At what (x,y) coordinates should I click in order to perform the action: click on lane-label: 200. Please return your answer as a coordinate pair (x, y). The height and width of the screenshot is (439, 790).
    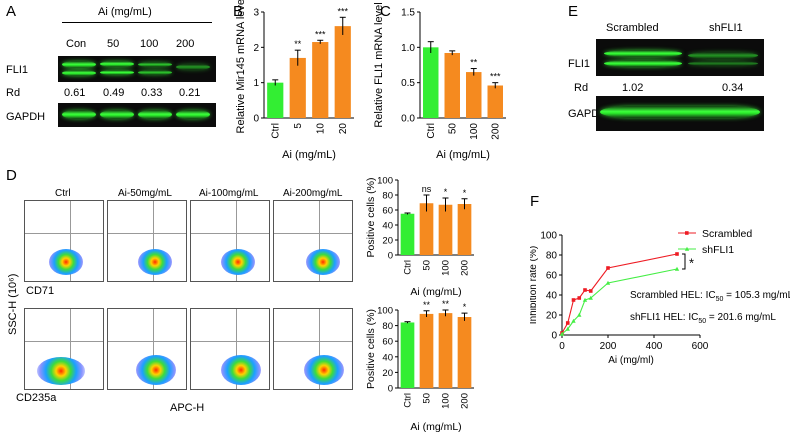
    Looking at the image, I should click on (185, 44).